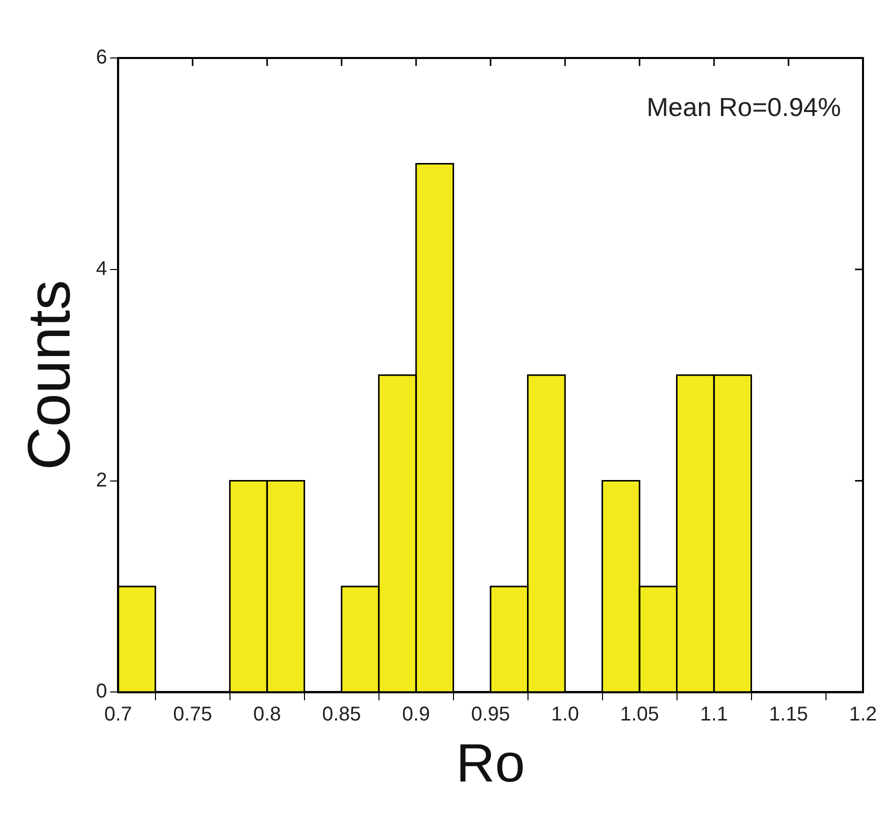 The width and height of the screenshot is (896, 821). What do you see at coordinates (102, 480) in the screenshot?
I see `y-tick-label: 2` at bounding box center [102, 480].